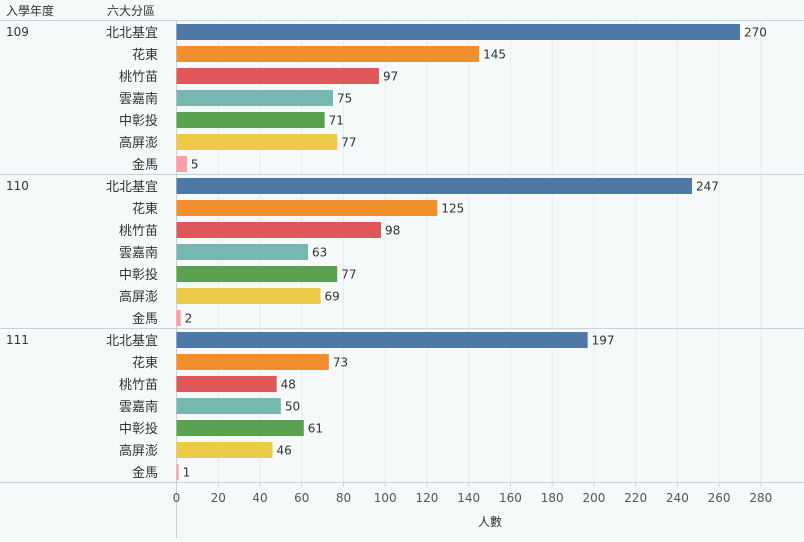  What do you see at coordinates (510, 498) in the screenshot?
I see `x-tick-label: 160` at bounding box center [510, 498].